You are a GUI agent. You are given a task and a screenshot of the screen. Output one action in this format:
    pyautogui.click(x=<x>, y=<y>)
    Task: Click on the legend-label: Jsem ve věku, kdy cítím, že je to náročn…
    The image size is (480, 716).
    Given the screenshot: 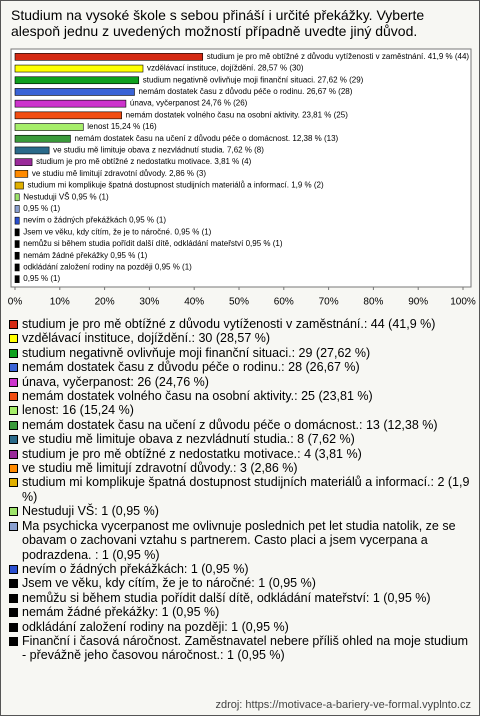 What is the action you would take?
    pyautogui.click(x=169, y=583)
    